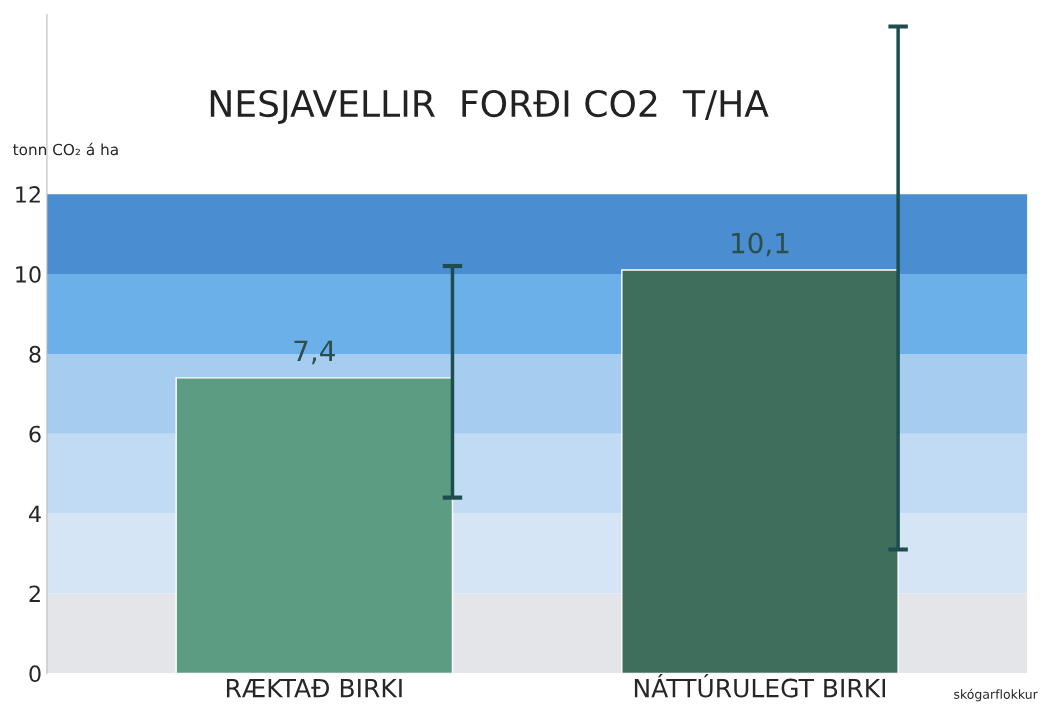  I want to click on y-tick-label: 4, so click(35, 514).